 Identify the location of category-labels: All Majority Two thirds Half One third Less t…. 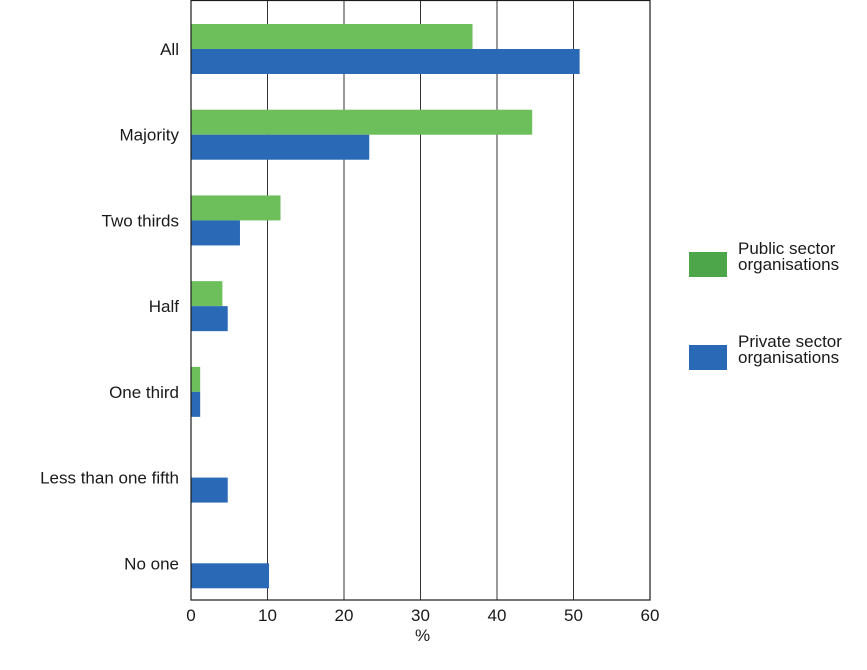
(109, 306).